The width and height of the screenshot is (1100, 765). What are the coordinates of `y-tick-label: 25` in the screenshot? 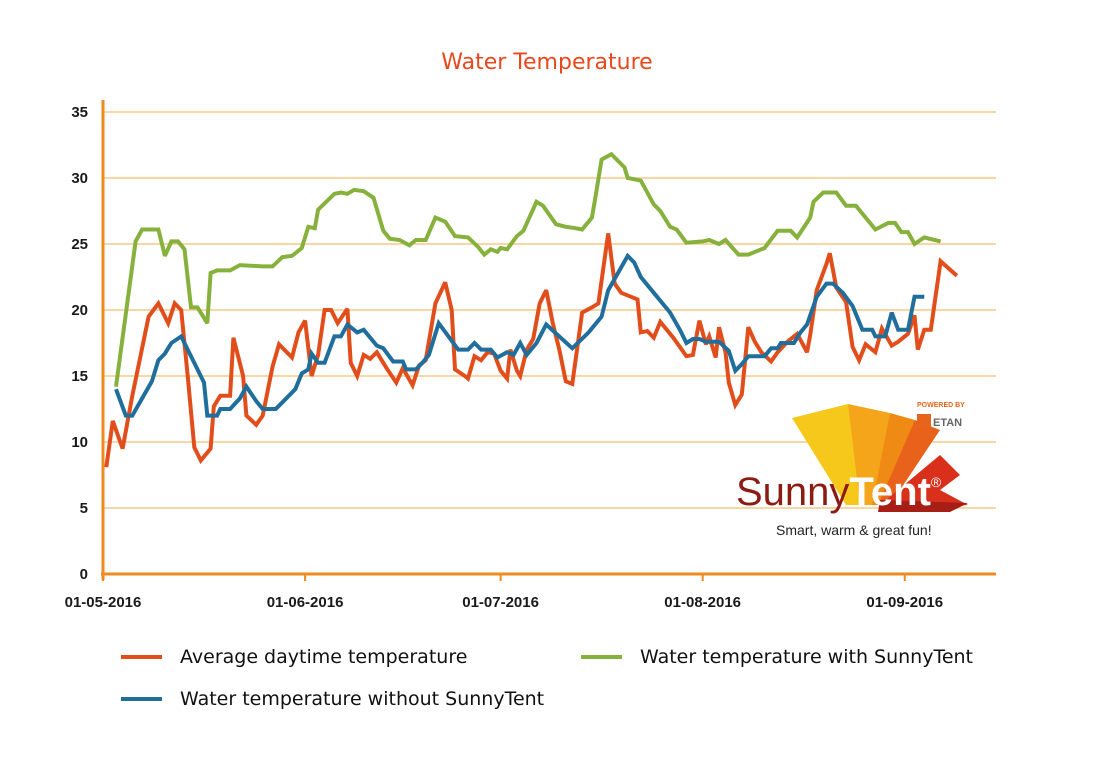 It's located at (79, 244).